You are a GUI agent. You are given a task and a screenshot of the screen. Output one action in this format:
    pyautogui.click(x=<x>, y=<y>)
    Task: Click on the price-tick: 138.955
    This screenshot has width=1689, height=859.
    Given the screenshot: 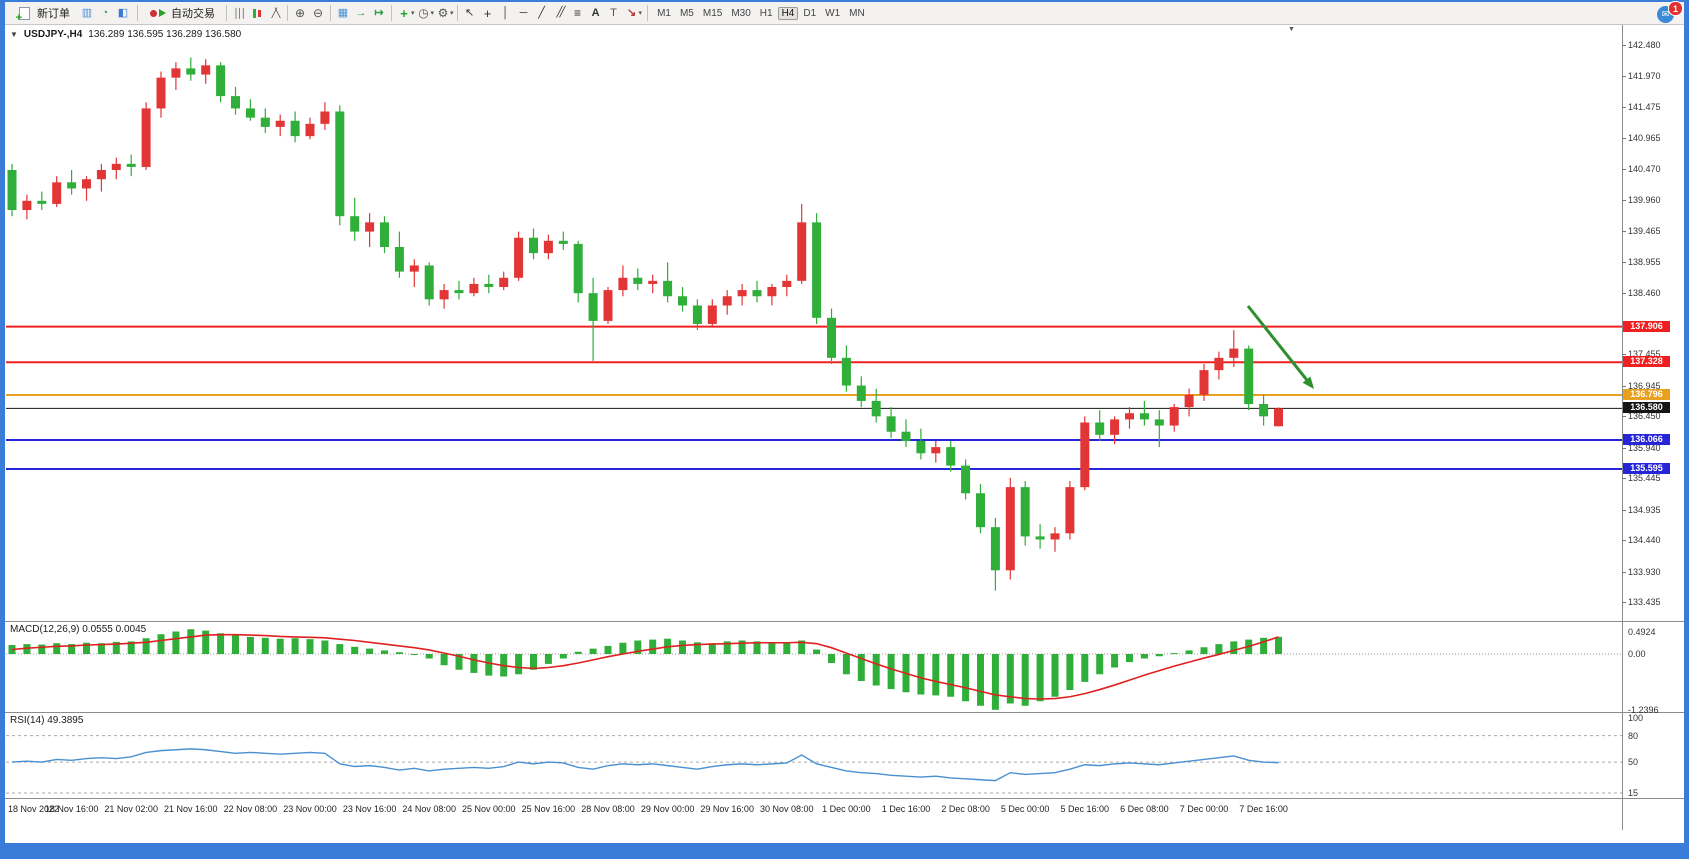 What is the action you would take?
    pyautogui.click(x=1644, y=262)
    